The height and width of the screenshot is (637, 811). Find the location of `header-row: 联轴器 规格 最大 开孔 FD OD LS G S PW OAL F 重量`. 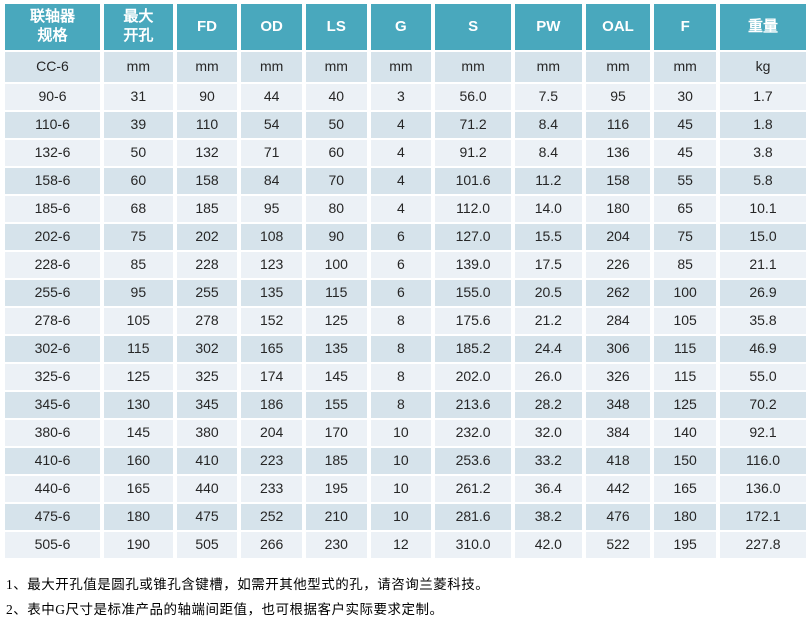

header-row: 联轴器 规格 最大 开孔 FD OD LS G S PW OAL F 重量 is located at coordinates (405, 27).